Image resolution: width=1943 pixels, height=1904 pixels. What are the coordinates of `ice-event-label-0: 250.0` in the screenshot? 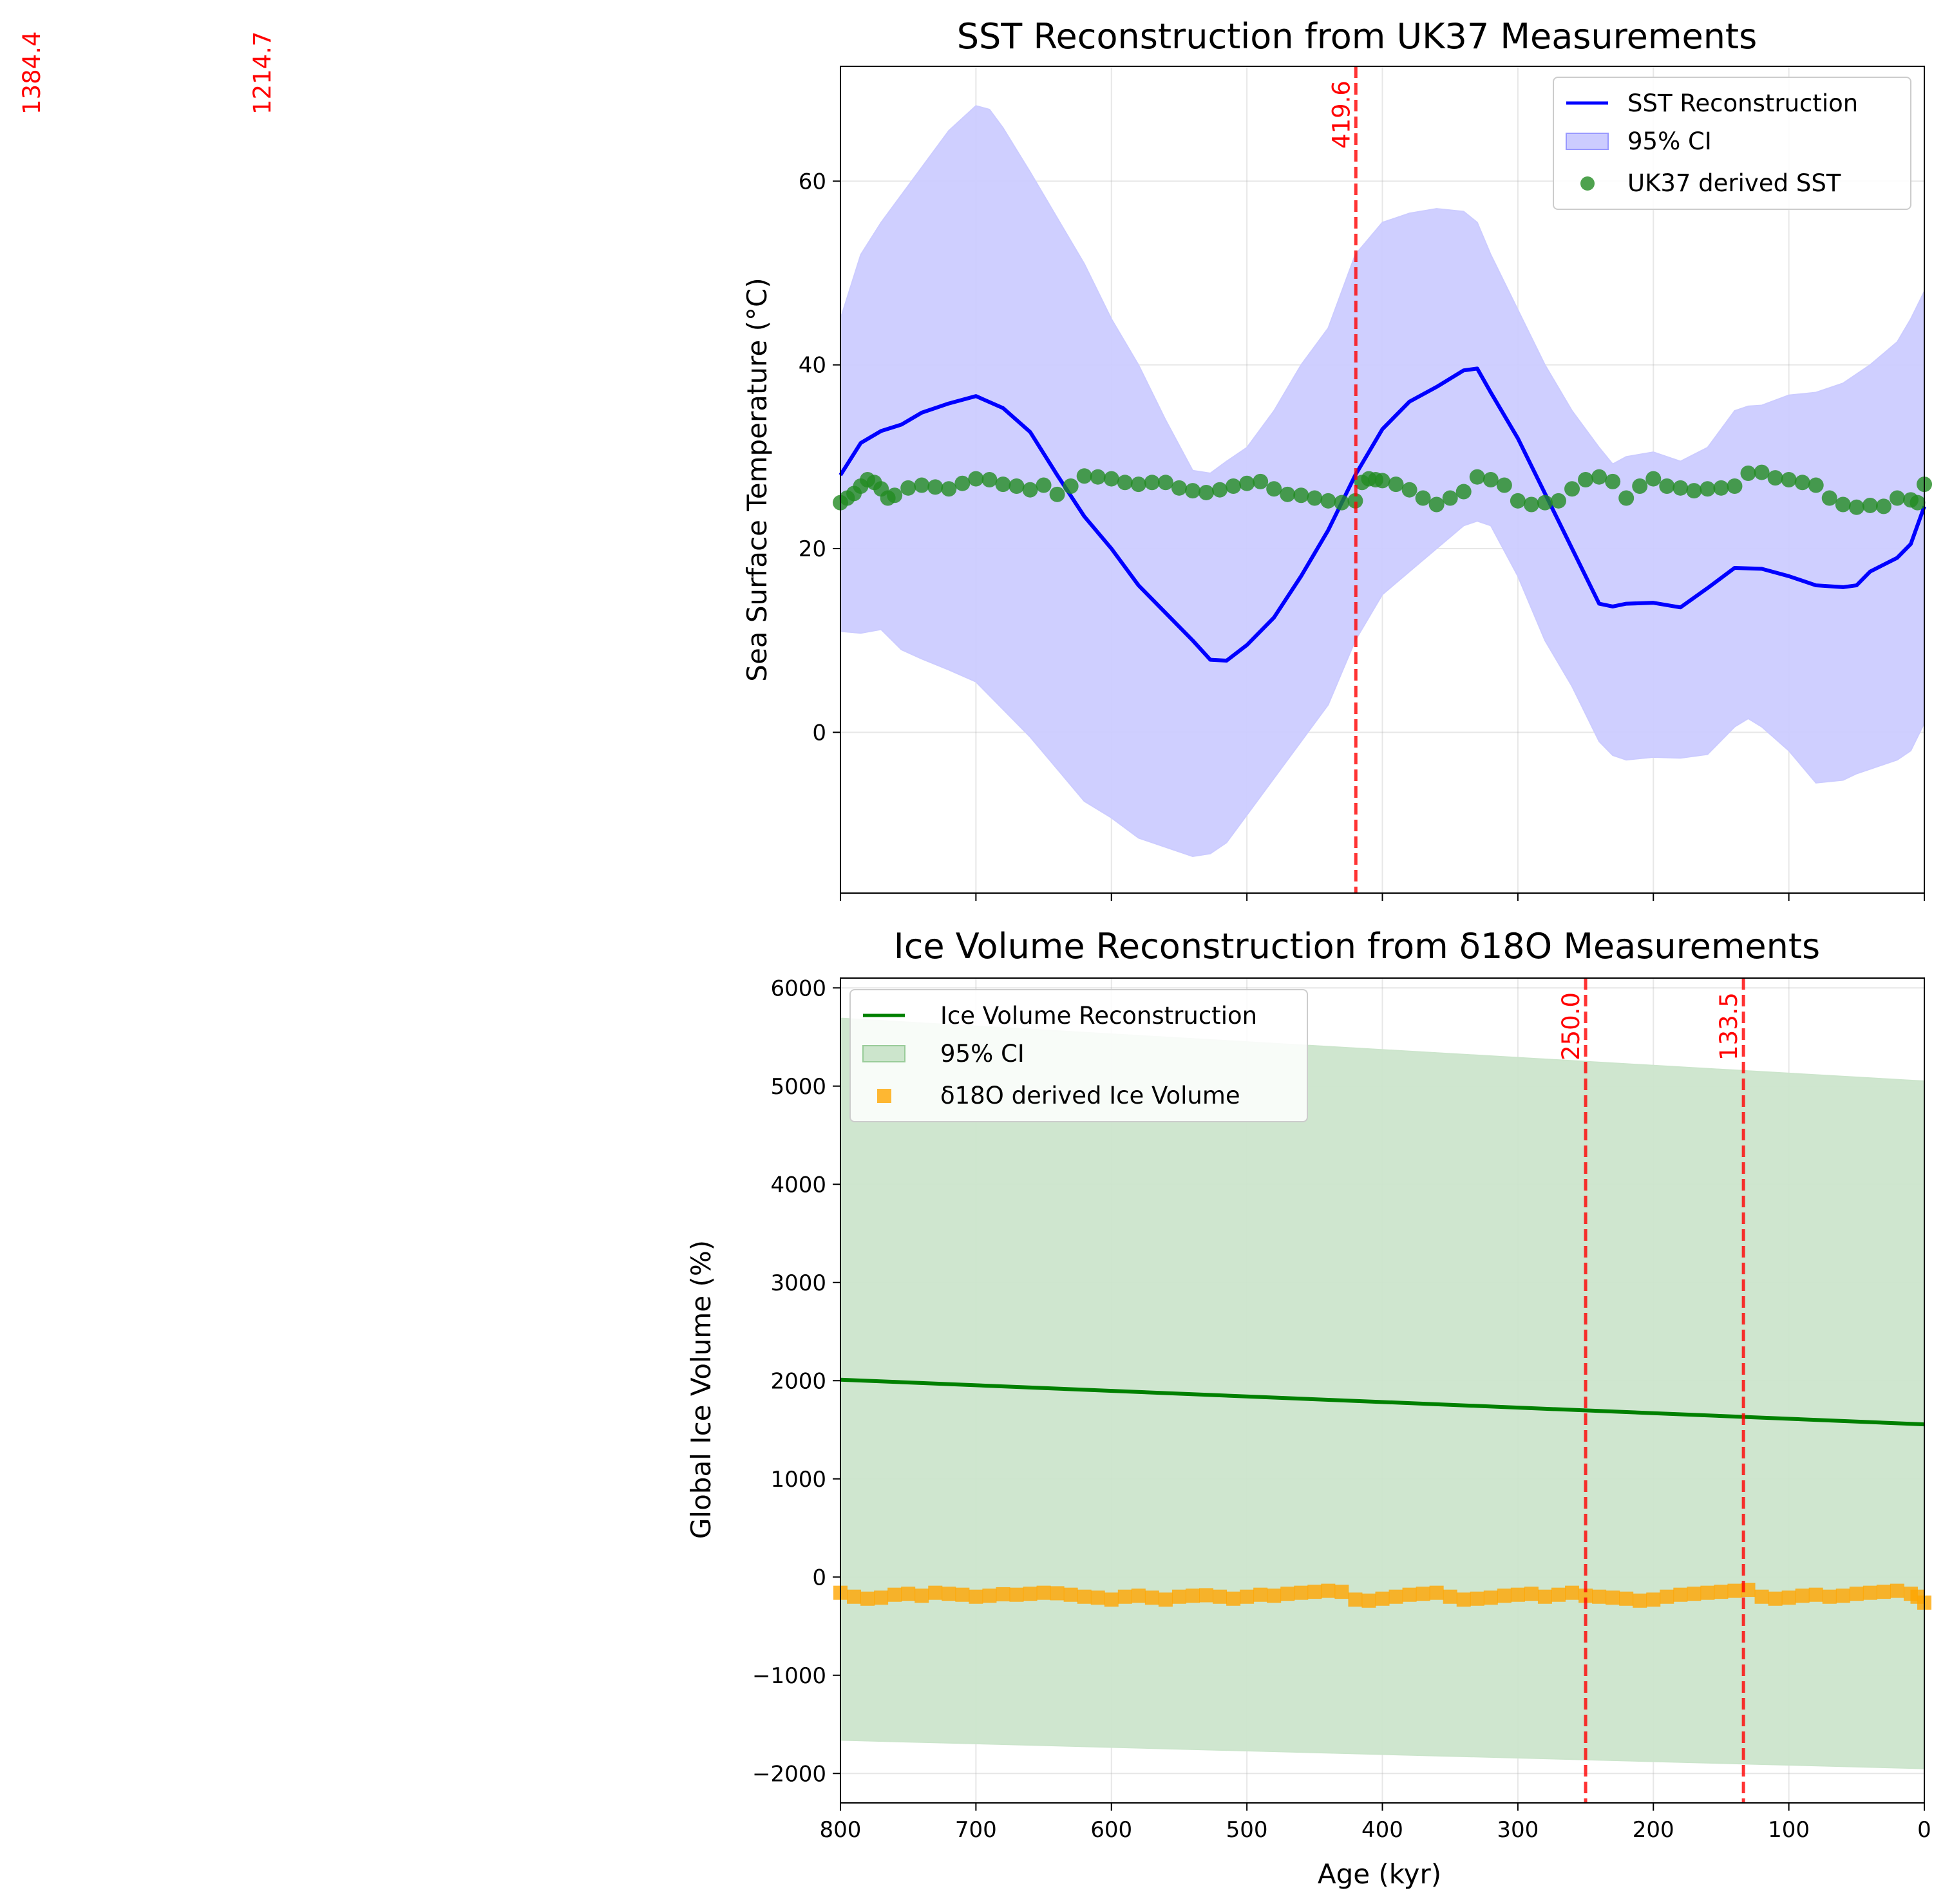 It's located at (1571, 1026).